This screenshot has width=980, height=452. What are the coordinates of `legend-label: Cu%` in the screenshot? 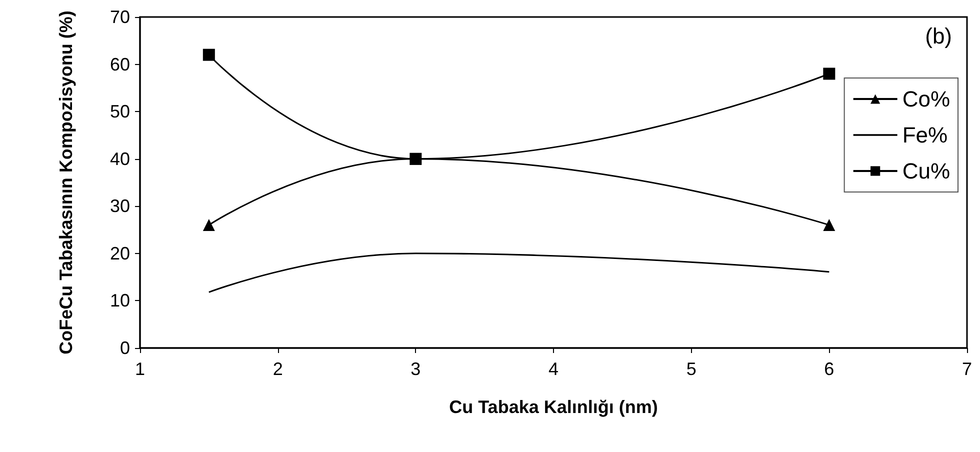 It's located at (926, 171).